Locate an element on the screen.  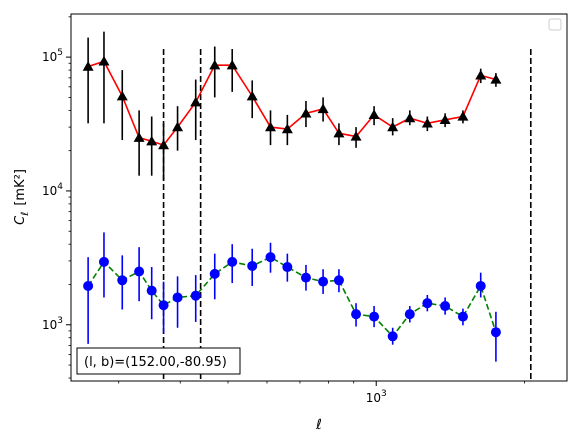
annotation-text: (l, b)=(152.00,-80.95) is located at coordinates (155, 362).